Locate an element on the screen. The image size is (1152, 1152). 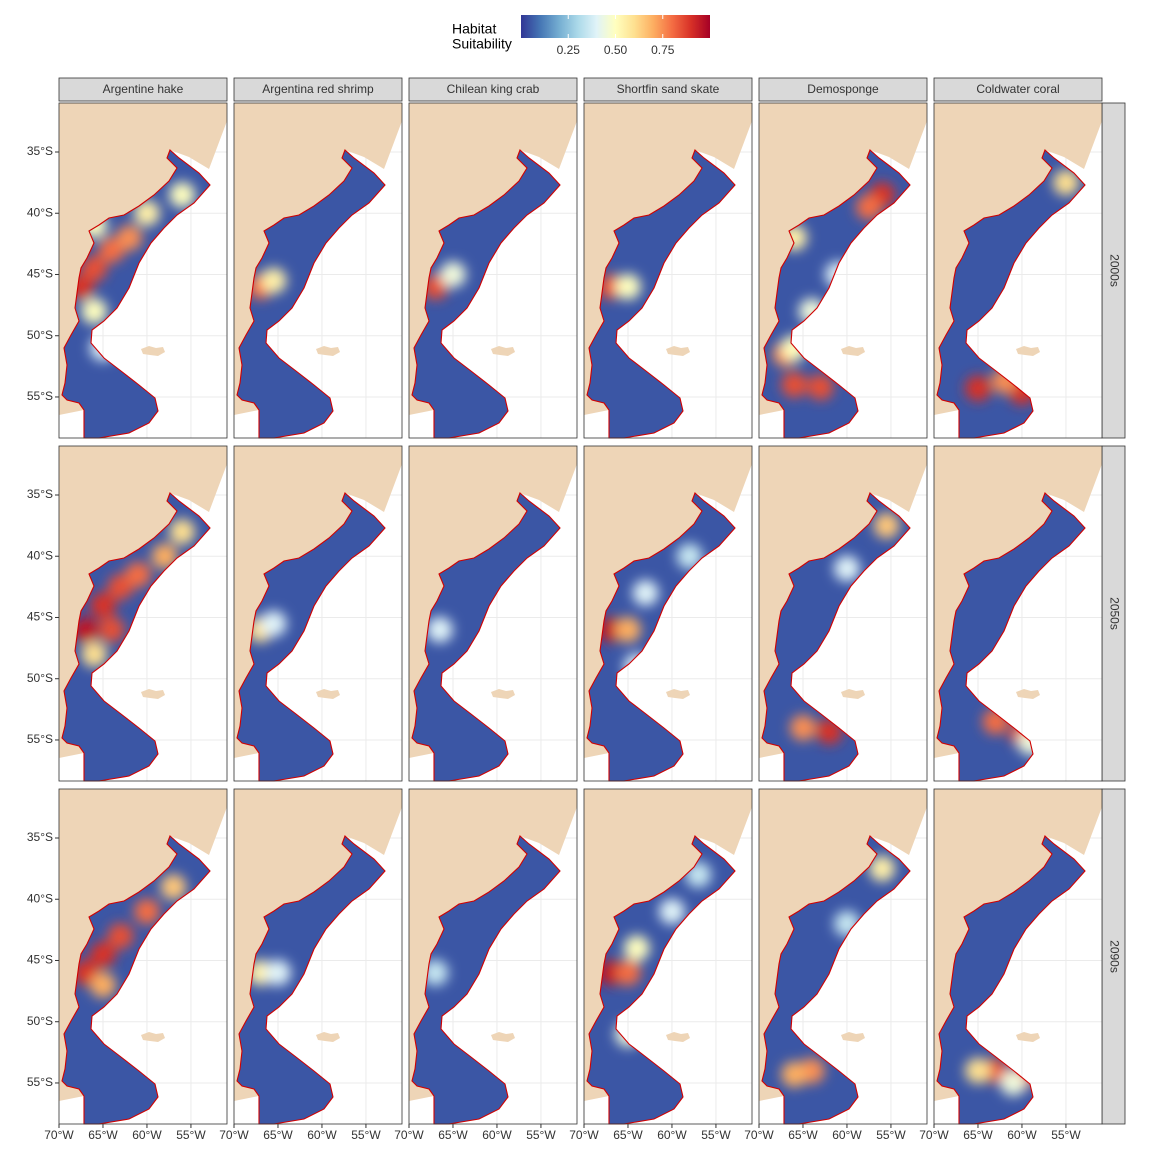
y-tick-label: 55°S is located at coordinates (40, 739).